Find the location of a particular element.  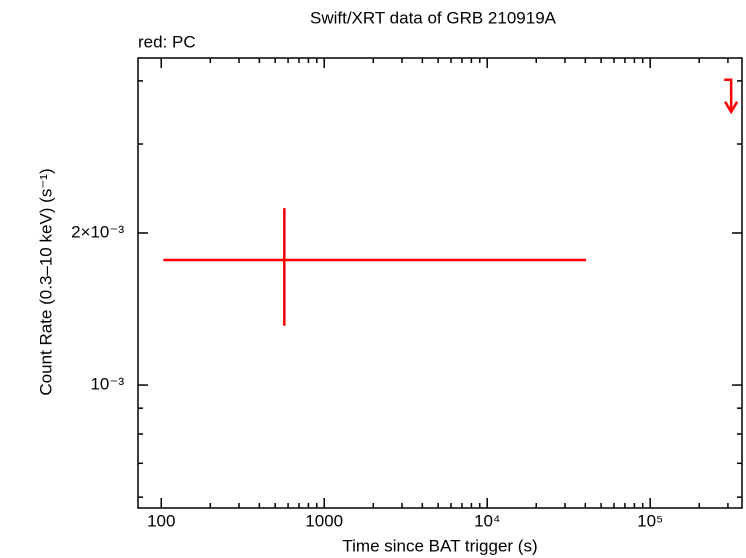

y-tick-label: 2×10⁻³ is located at coordinates (97, 231).